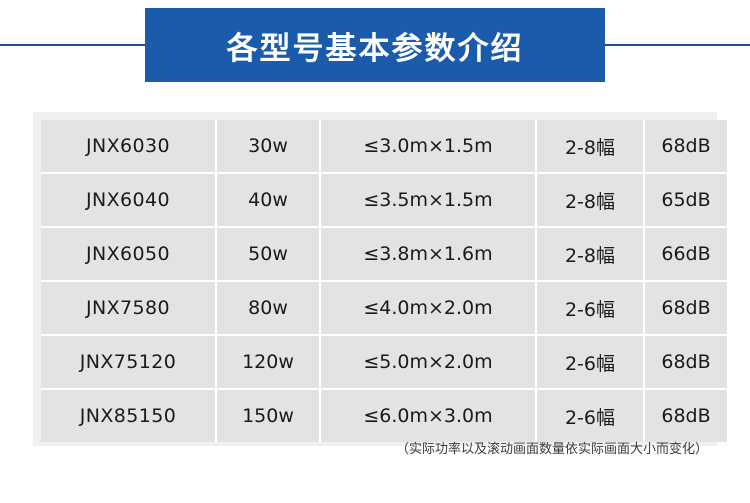 This screenshot has height=503, width=750. I want to click on table-row: JNX75120 120w ≤5.0m×2.0m 2-6幅 68dB, so click(384, 362).